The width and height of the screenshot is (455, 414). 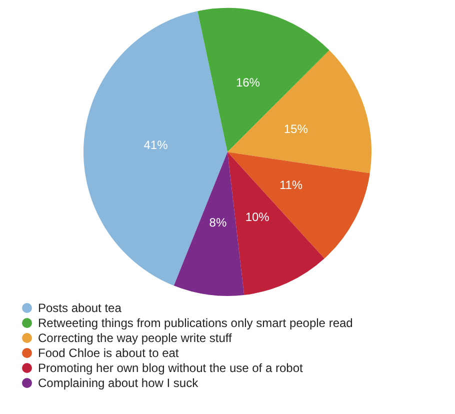 What do you see at coordinates (156, 145) in the screenshot?
I see `data-label: 41%` at bounding box center [156, 145].